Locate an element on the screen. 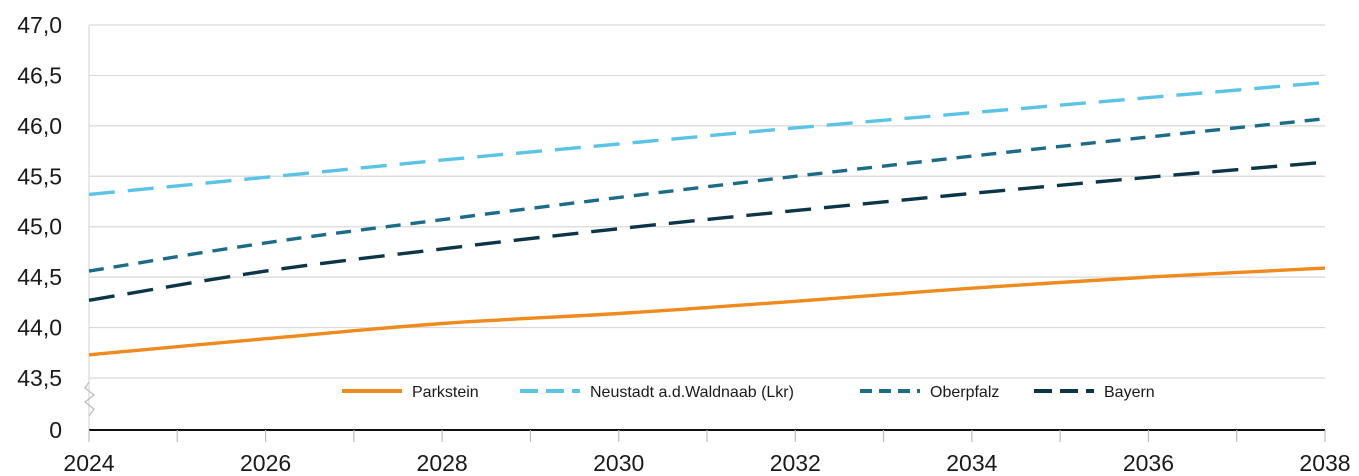 This screenshot has width=1359, height=476. x-tick-label: 2032 is located at coordinates (795, 463).